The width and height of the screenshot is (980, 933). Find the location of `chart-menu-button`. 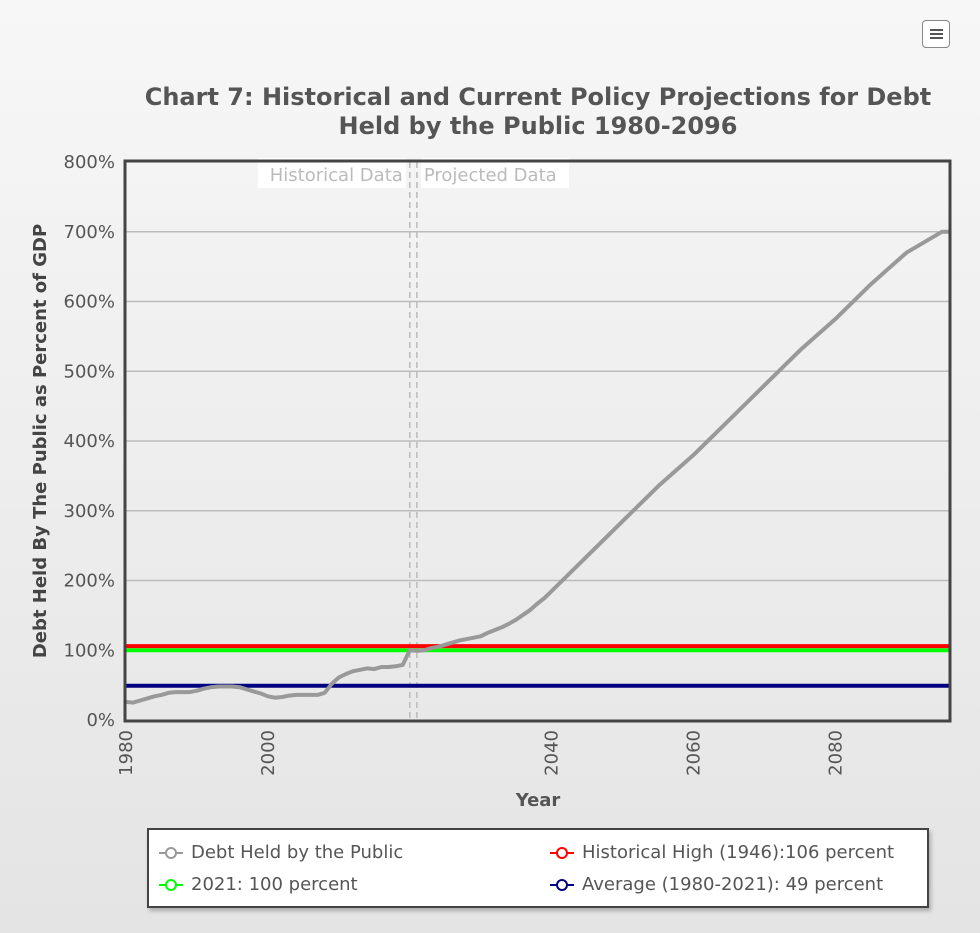

chart-menu-button is located at coordinates (936, 34).